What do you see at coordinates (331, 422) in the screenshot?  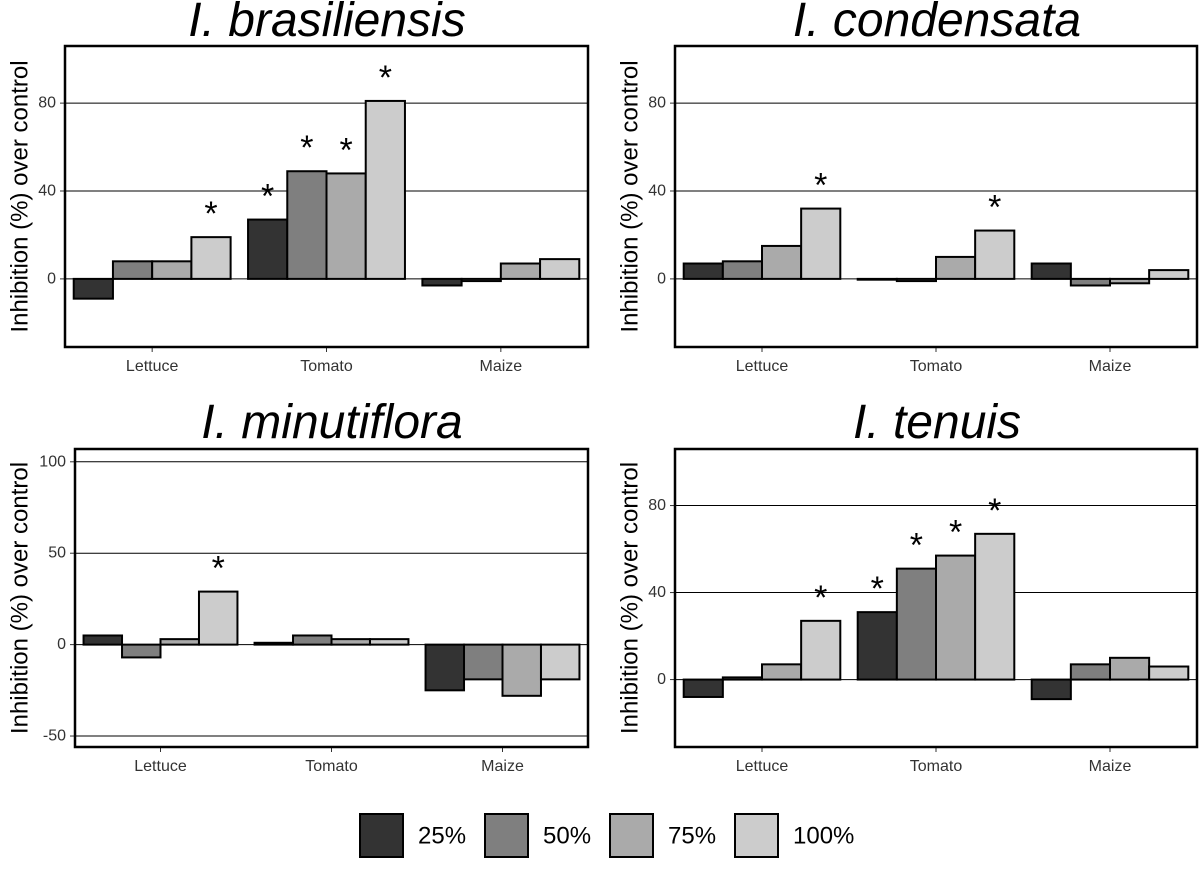 I see `chart-title: I. minutiflora` at bounding box center [331, 422].